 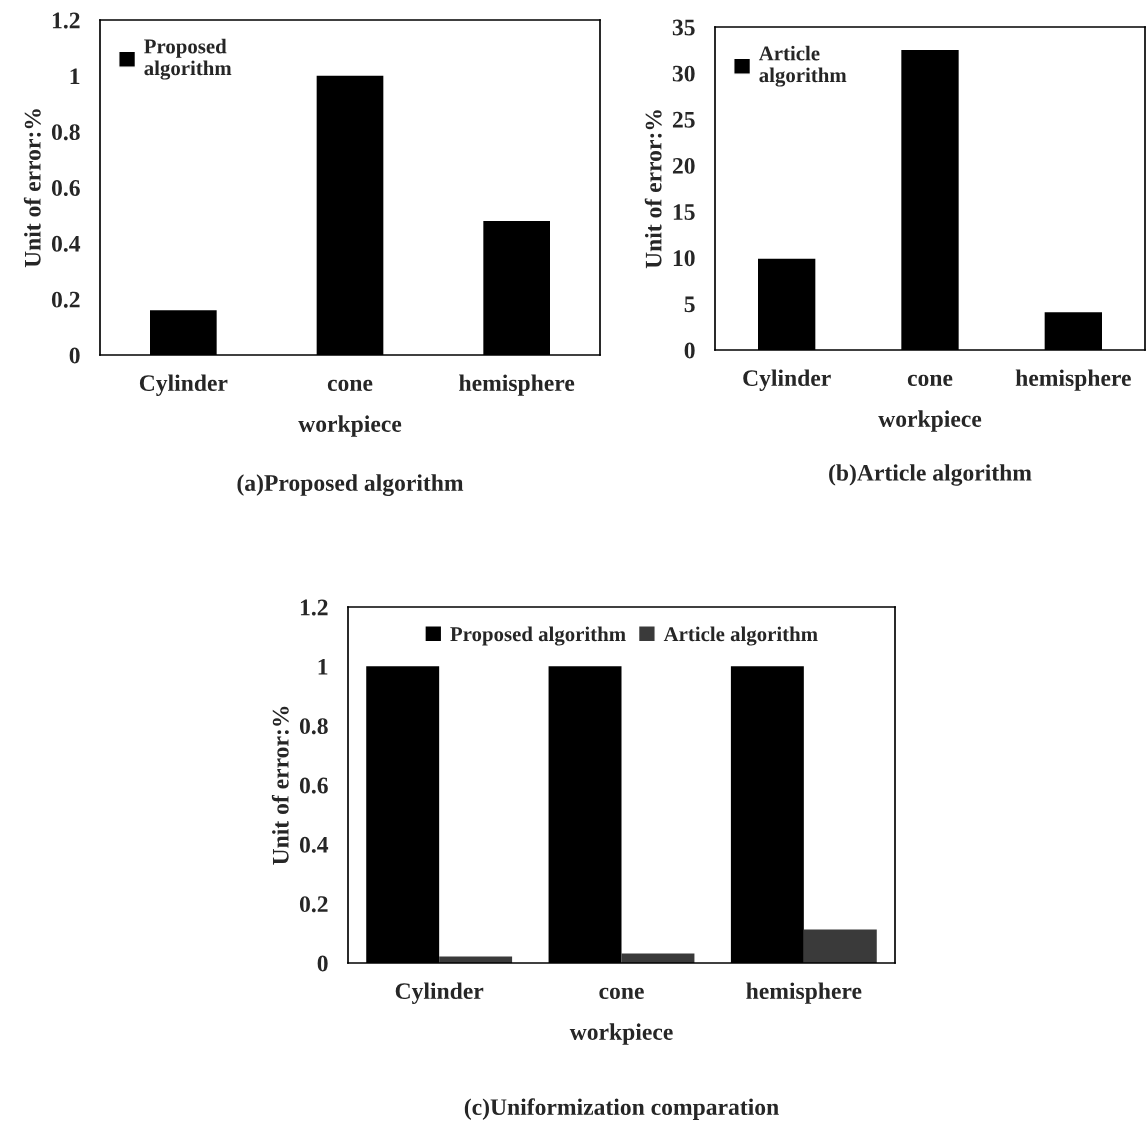 I want to click on y-tick-label: 15, so click(x=684, y=212).